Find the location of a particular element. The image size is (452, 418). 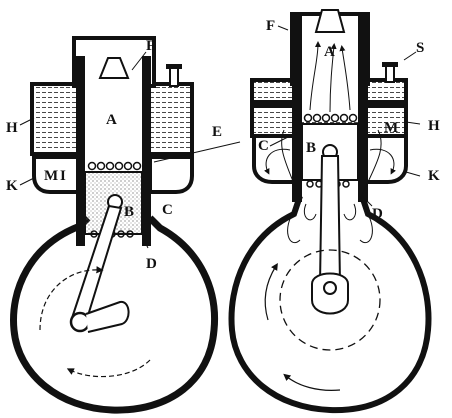

right-label-D: D is located at coordinates (377, 214).